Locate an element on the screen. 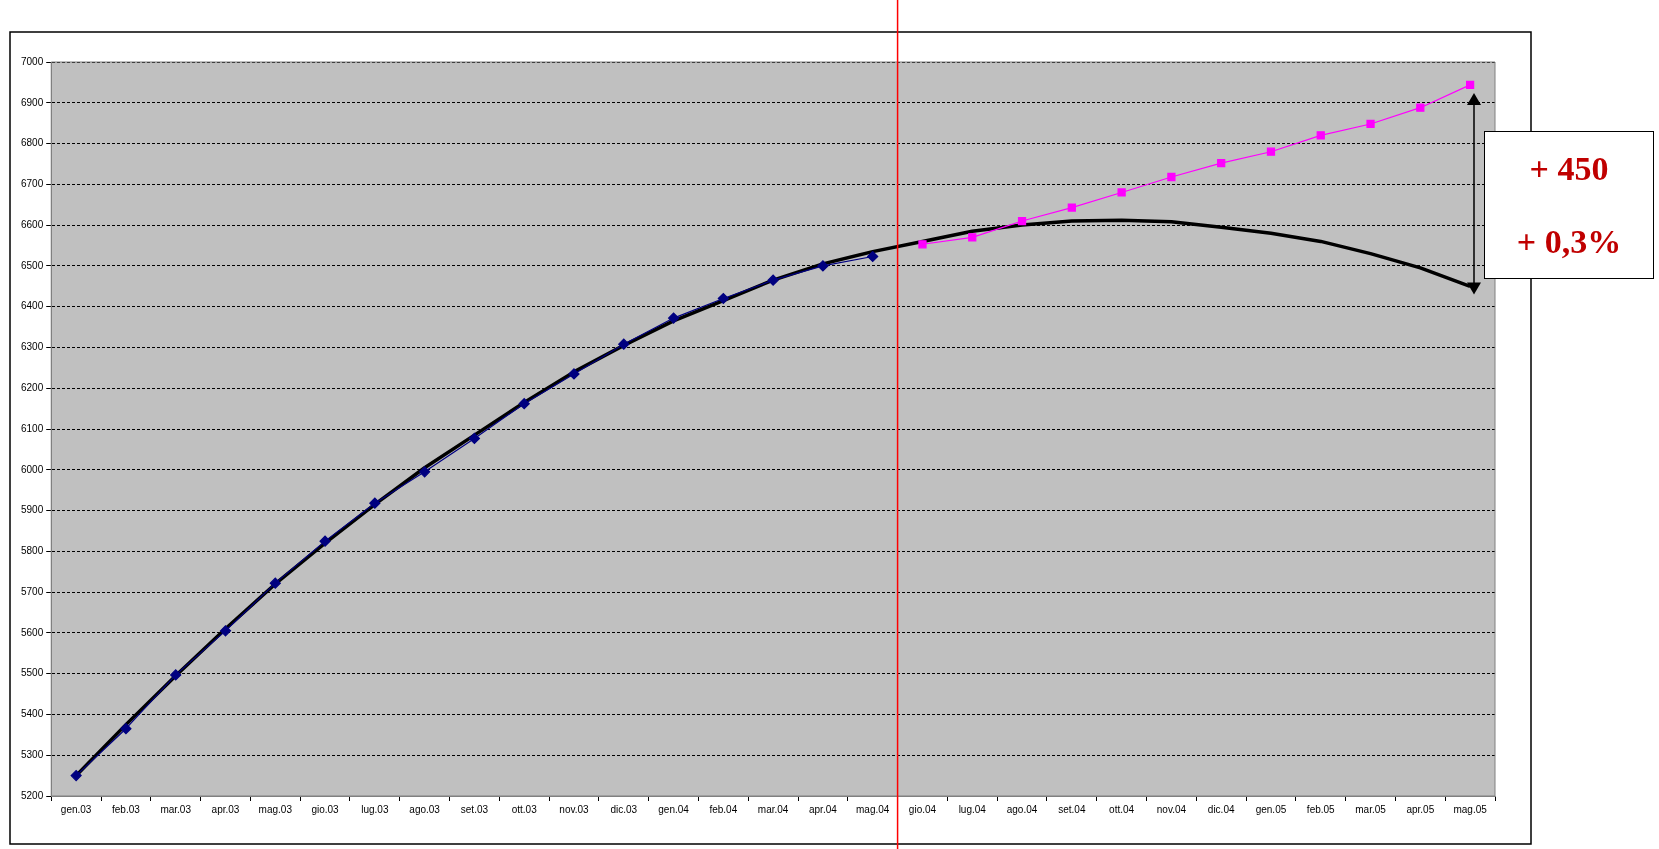 This screenshot has width=1659, height=849. x-tick-label: lug.04 is located at coordinates (972, 809).